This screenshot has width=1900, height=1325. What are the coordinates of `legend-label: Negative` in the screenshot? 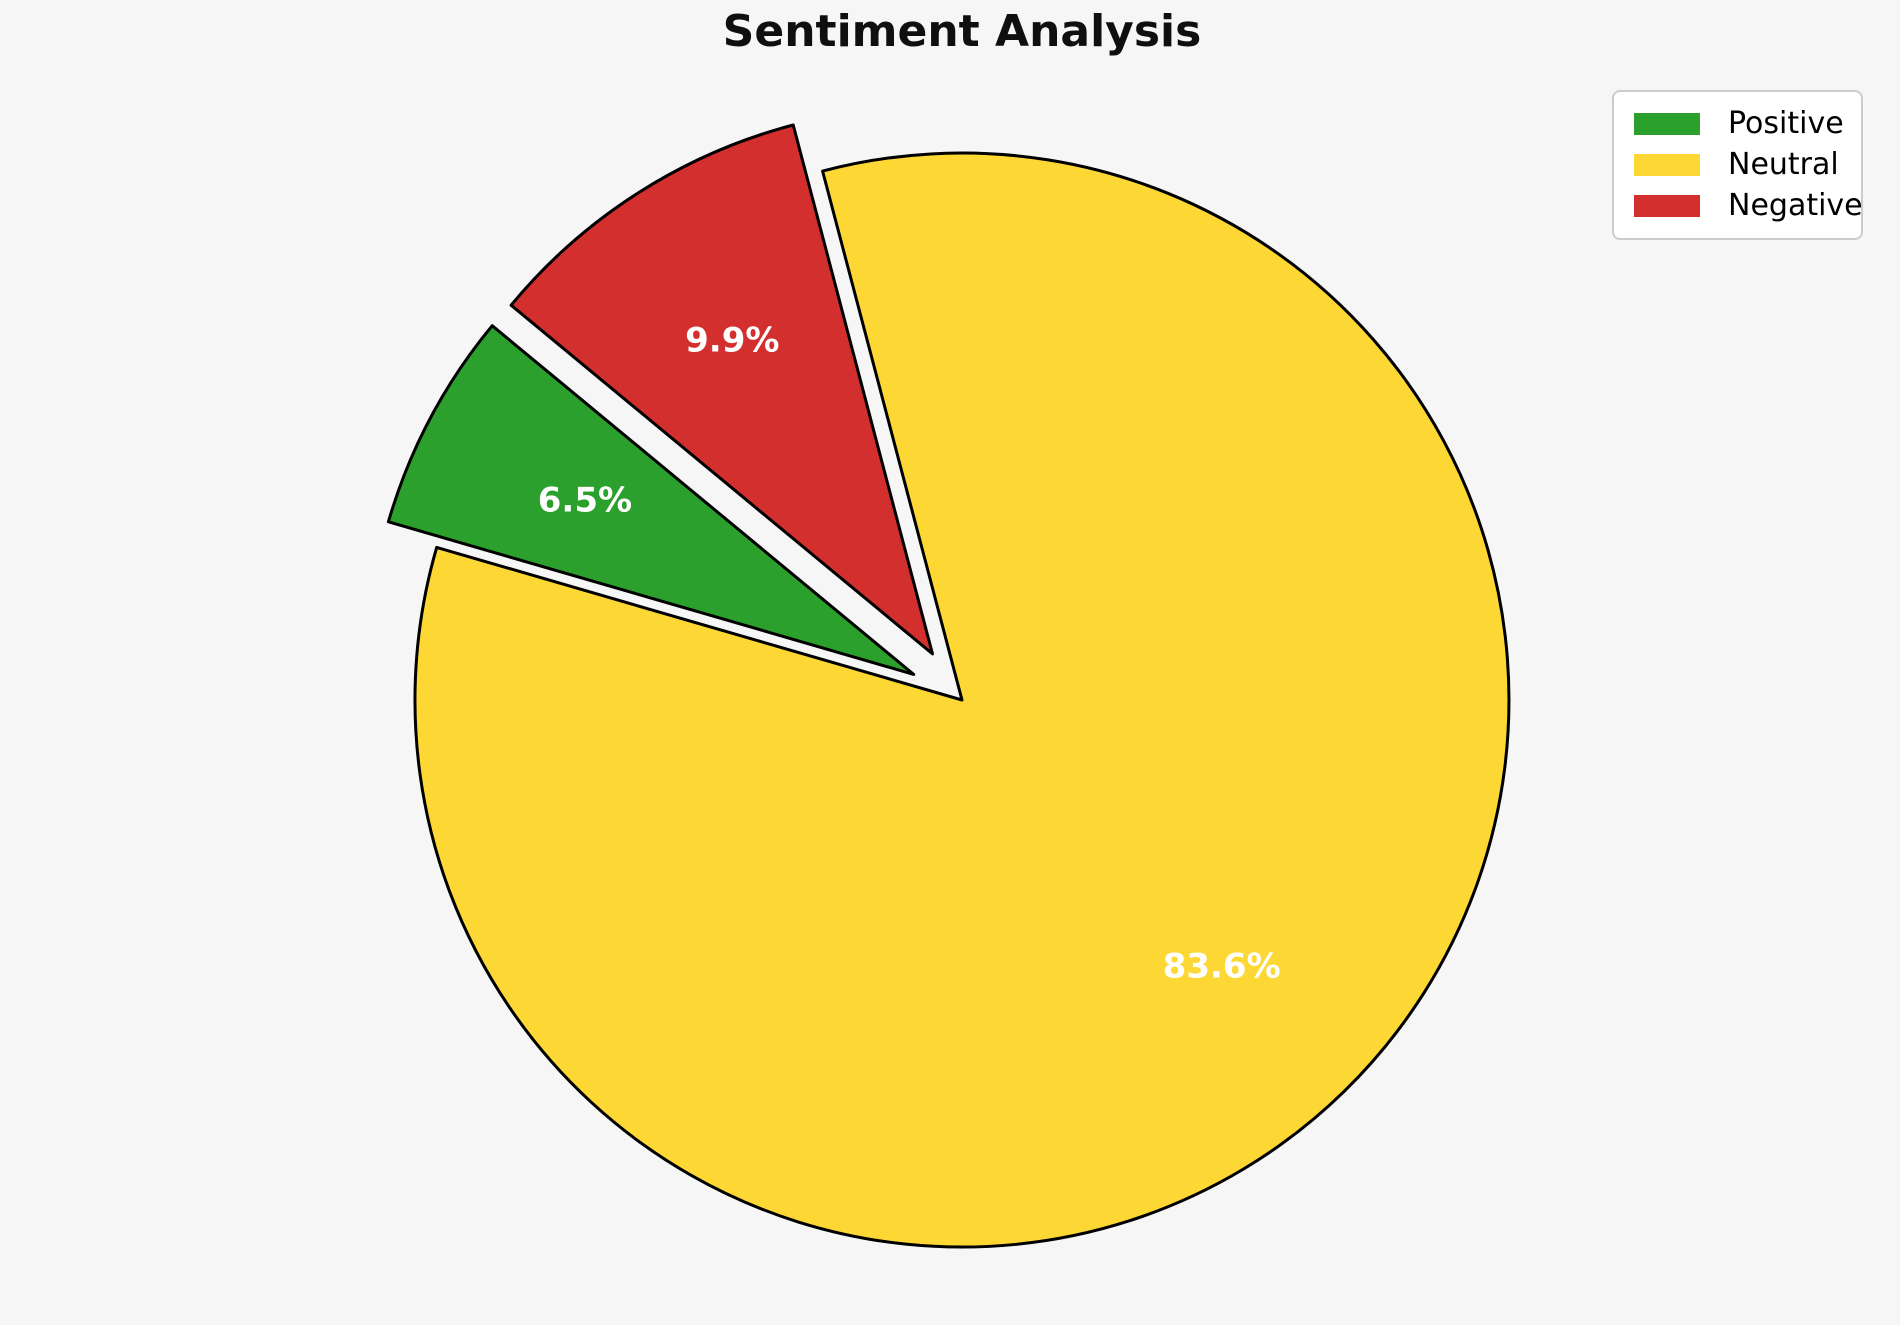 It's located at (1795, 205).